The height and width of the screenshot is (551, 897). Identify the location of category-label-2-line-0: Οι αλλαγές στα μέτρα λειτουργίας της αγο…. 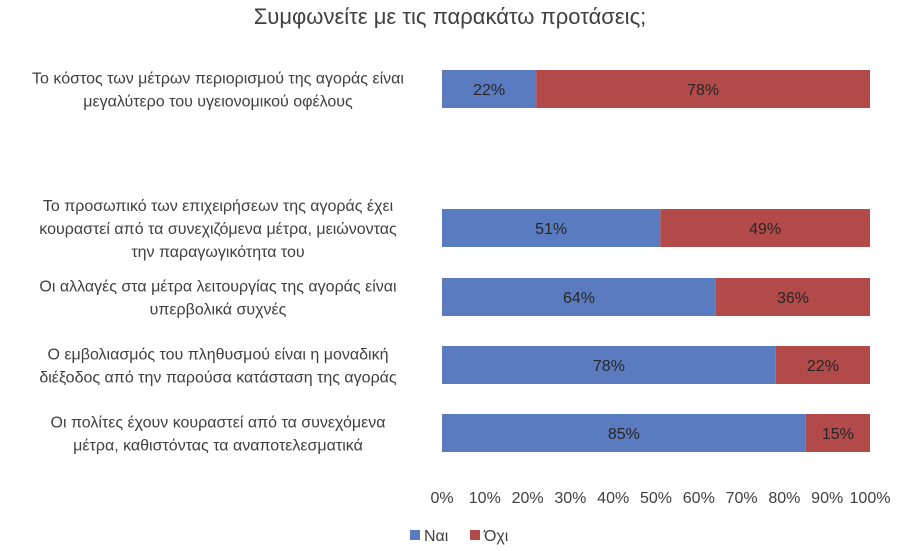
(218, 287).